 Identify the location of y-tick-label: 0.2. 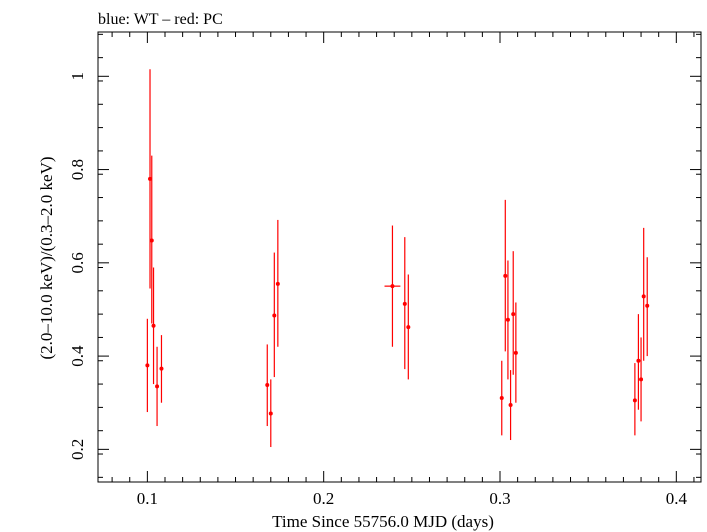
(77, 449).